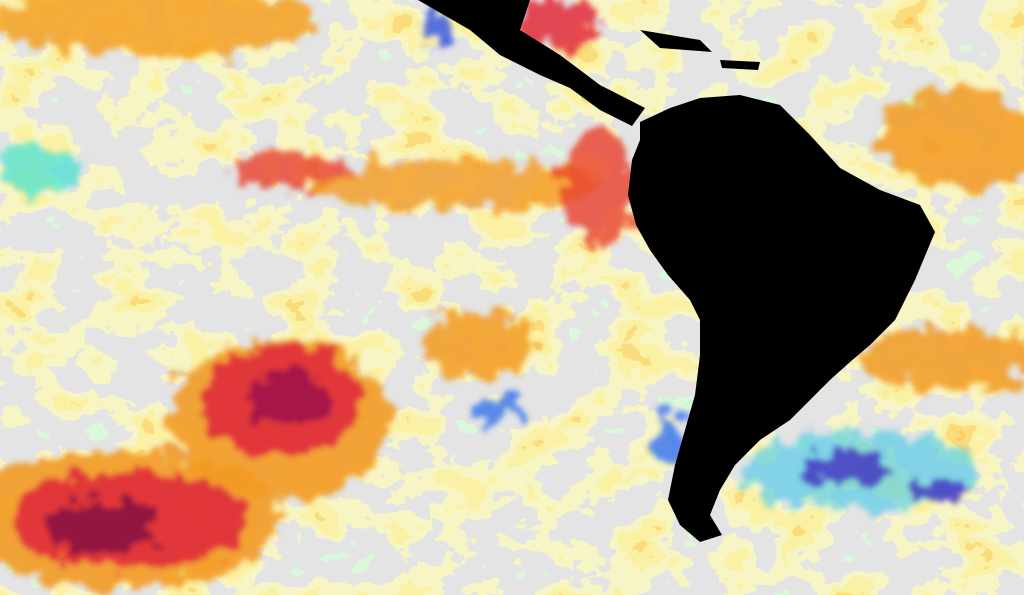 The width and height of the screenshot is (1024, 595). I want to click on hot-patch, so click(560, 25).